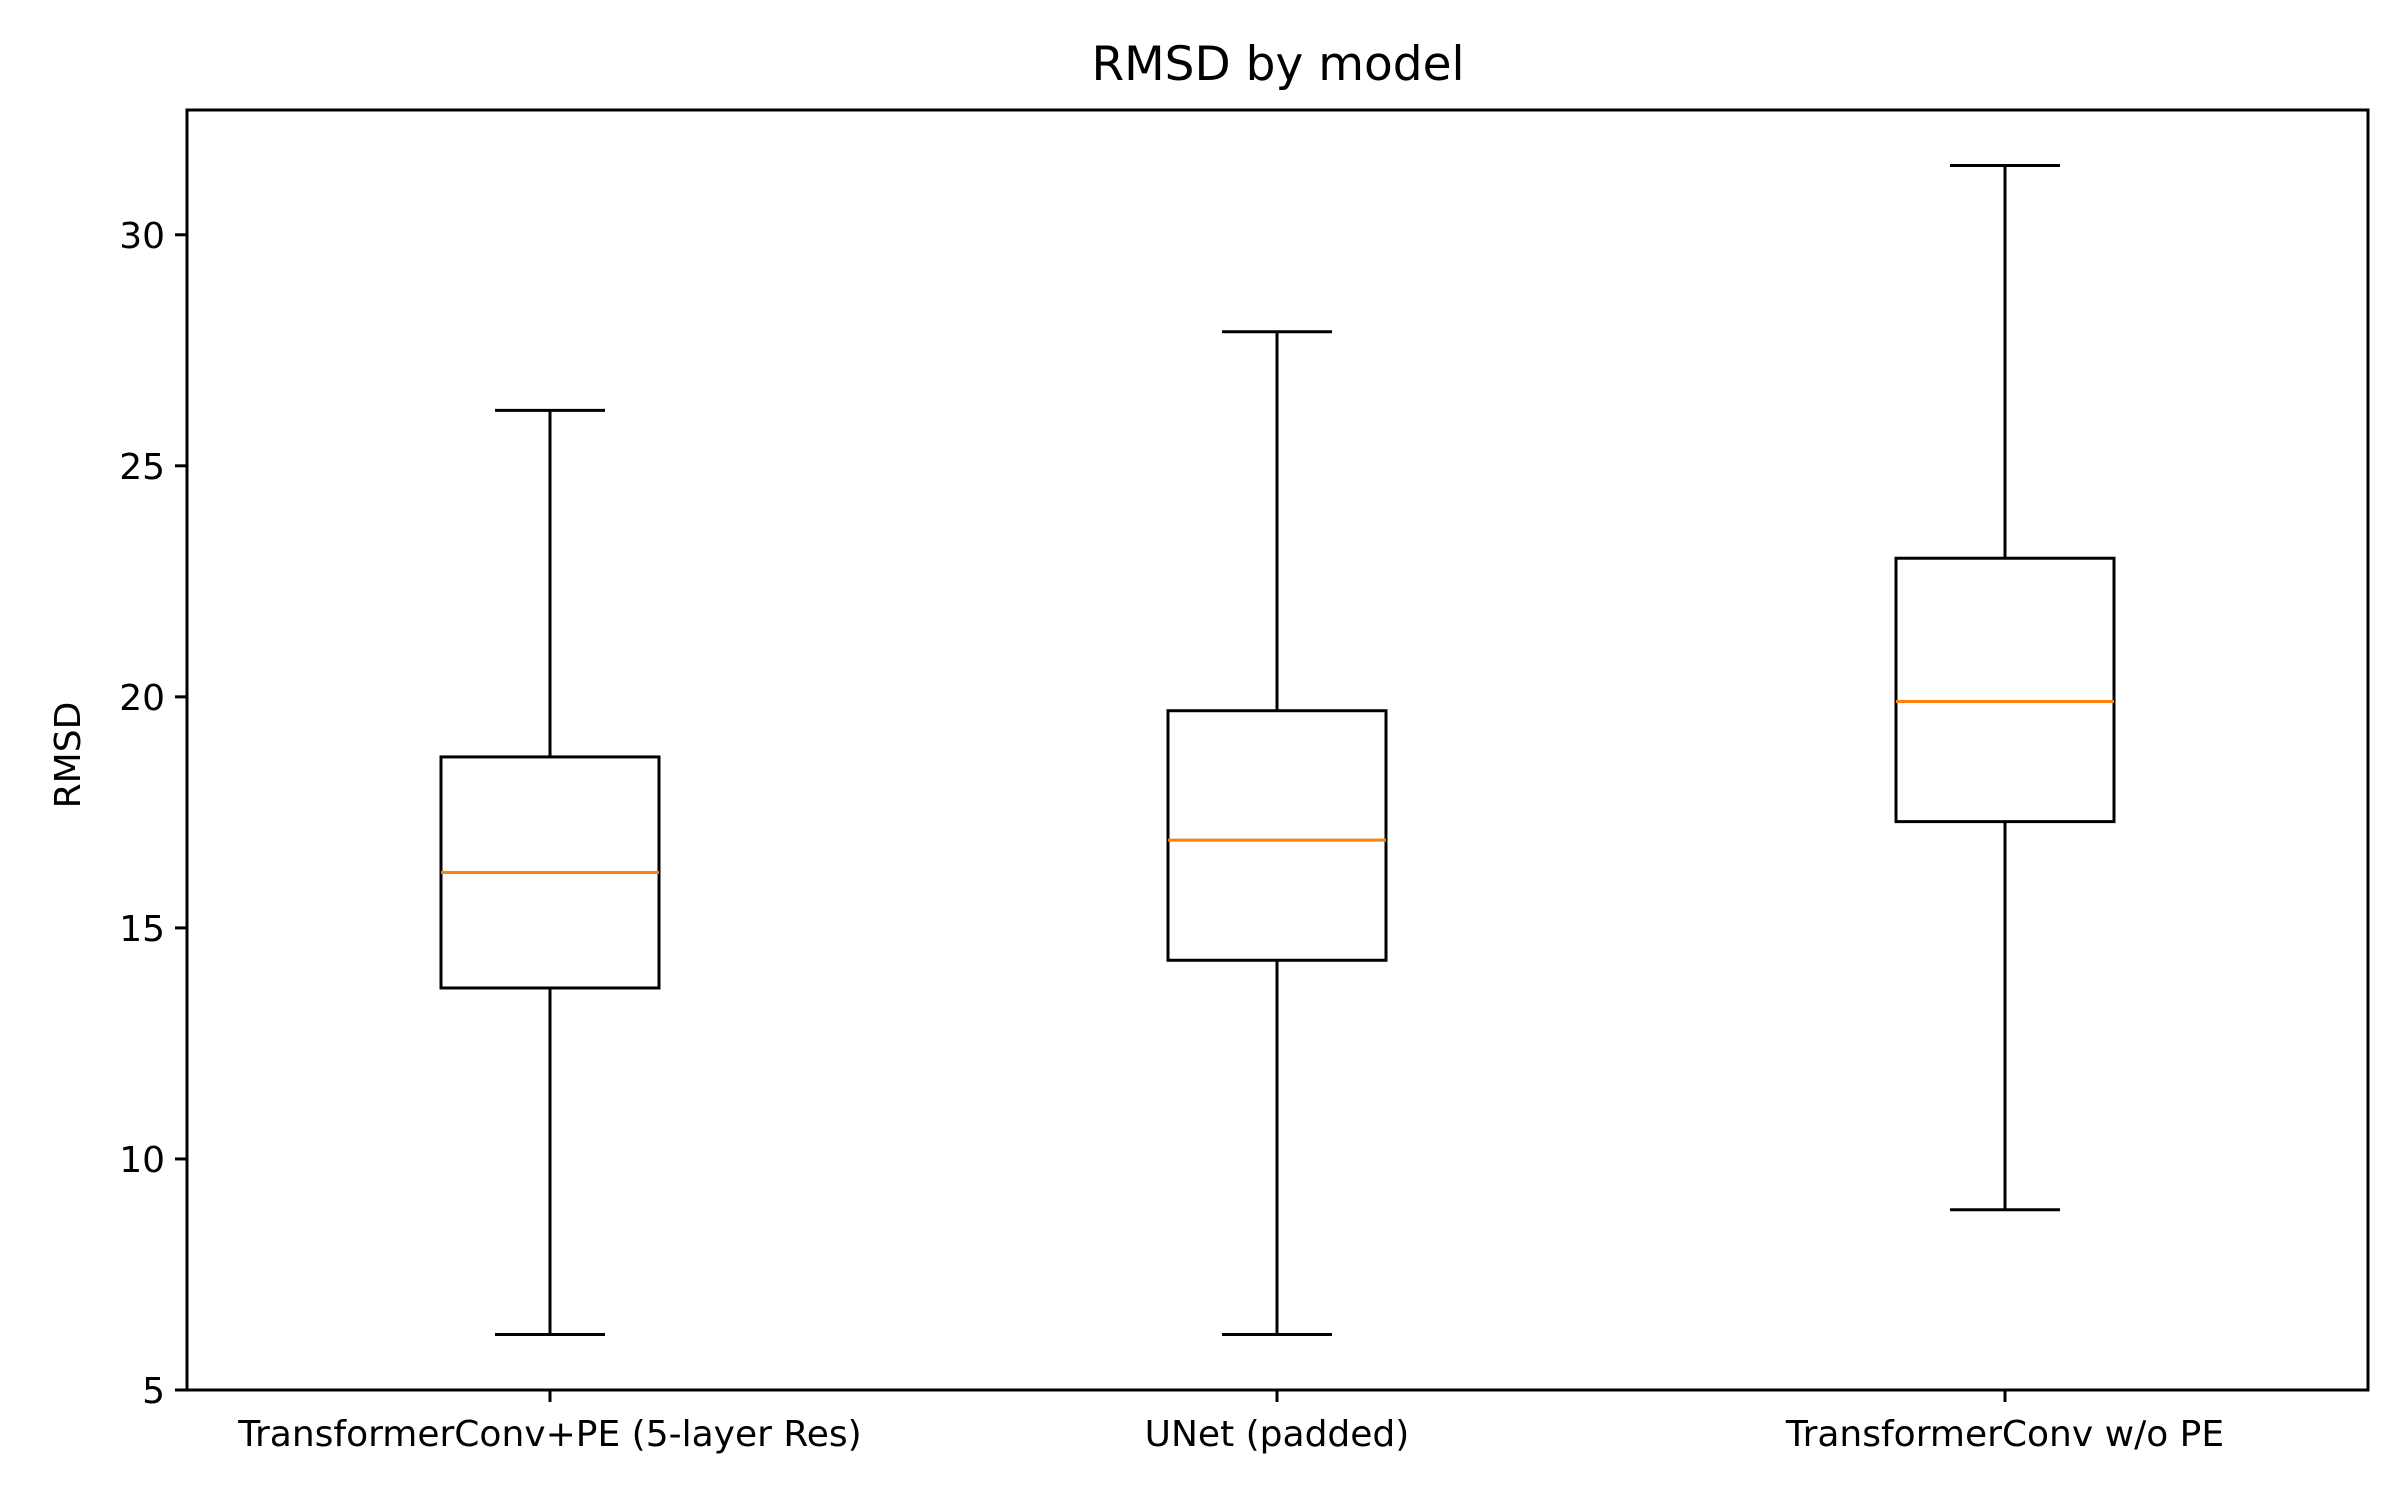  I want to click on x-tick-label: TransformerConv w/o PE, so click(2004, 1434).